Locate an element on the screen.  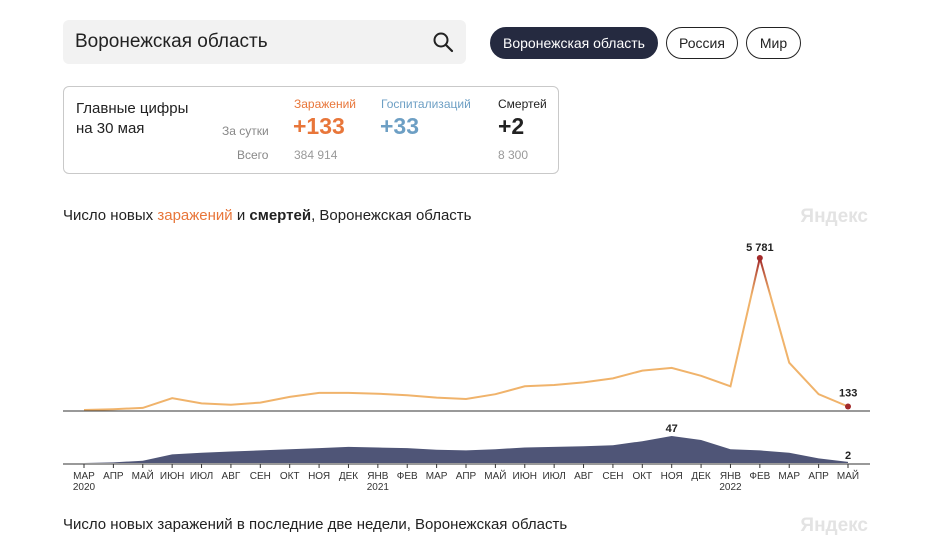
yandex-watermark-2: Яндекс is located at coordinates (834, 525).